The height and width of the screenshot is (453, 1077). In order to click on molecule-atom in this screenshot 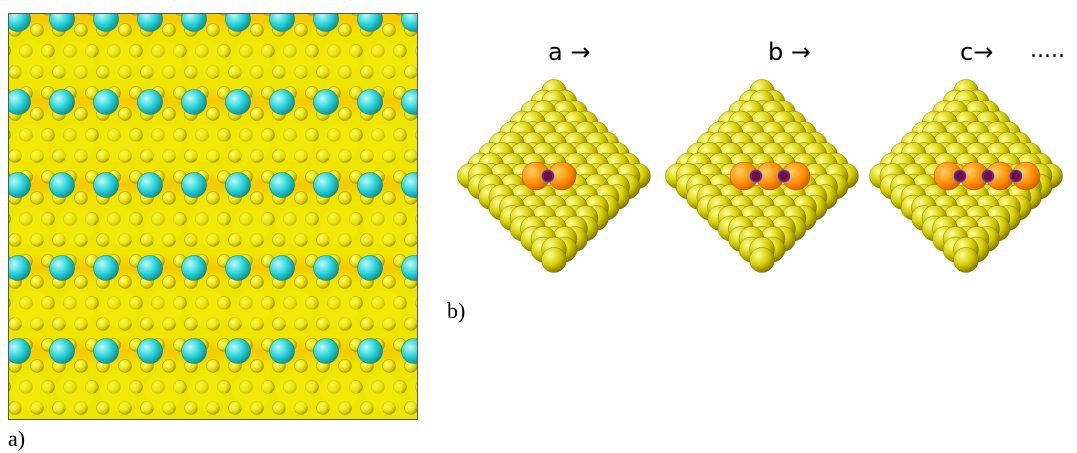, I will do `click(1016, 176)`.